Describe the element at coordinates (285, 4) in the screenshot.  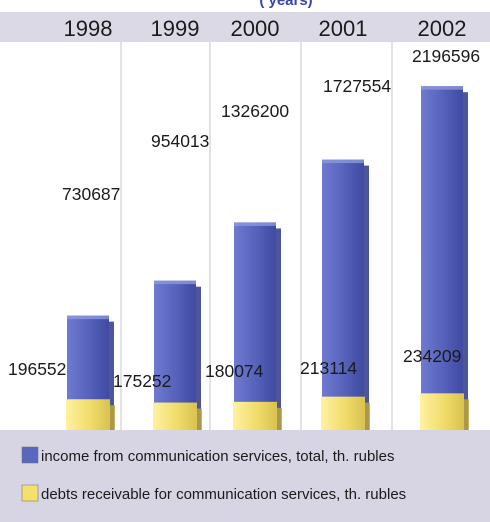
I see `chart-title-fragment: ( years)` at that location.